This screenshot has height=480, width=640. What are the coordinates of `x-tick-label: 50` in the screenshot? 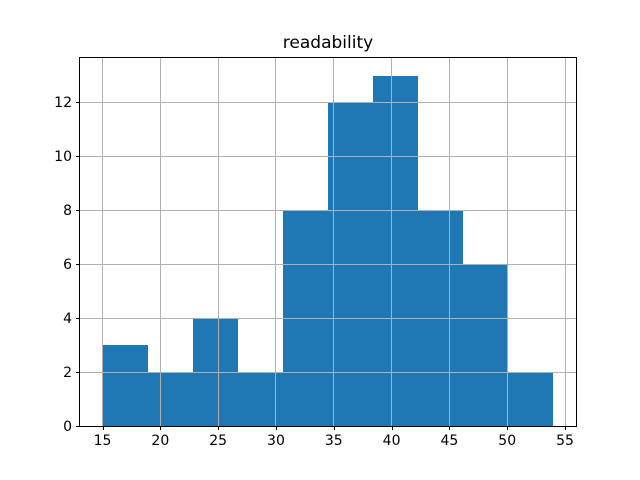 It's located at (507, 441).